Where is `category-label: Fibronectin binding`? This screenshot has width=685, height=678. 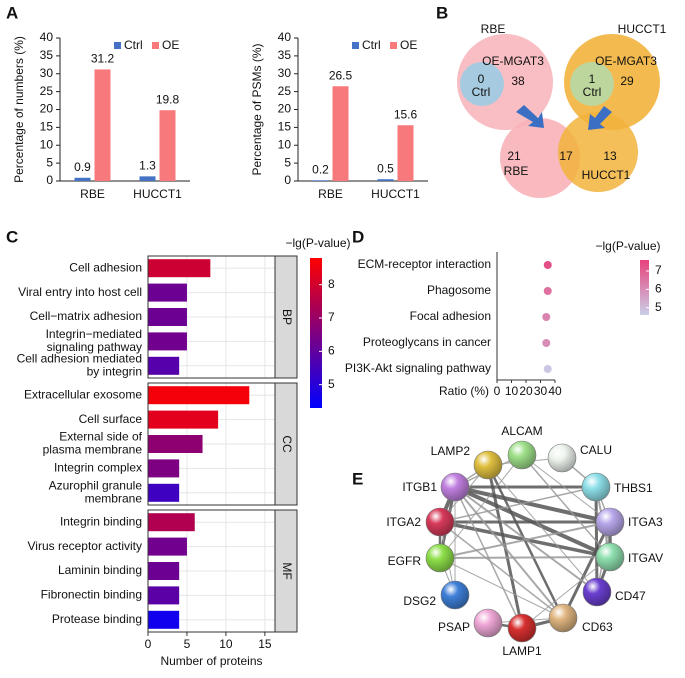 category-label: Fibronectin binding is located at coordinates (91, 595).